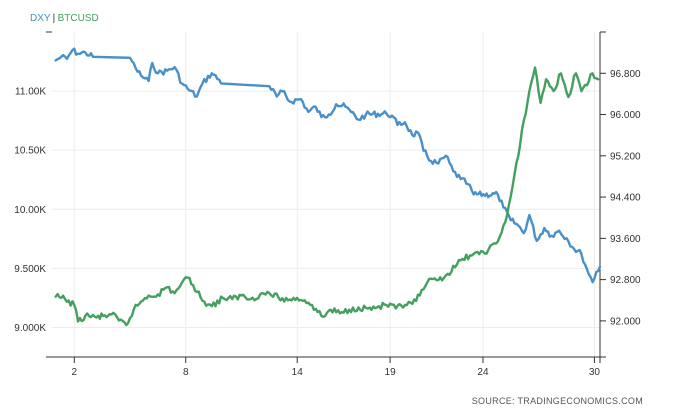 This screenshot has width=686, height=413. What do you see at coordinates (40, 18) in the screenshot?
I see `legend-entry-dxy: DXY` at bounding box center [40, 18].